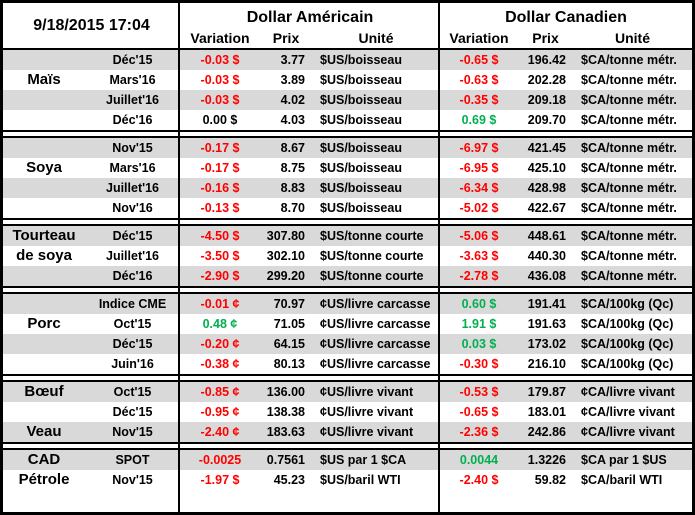 The image size is (695, 515). Describe the element at coordinates (220, 344) in the screenshot. I see `us-variation-cell: -0.20 ¢` at that location.